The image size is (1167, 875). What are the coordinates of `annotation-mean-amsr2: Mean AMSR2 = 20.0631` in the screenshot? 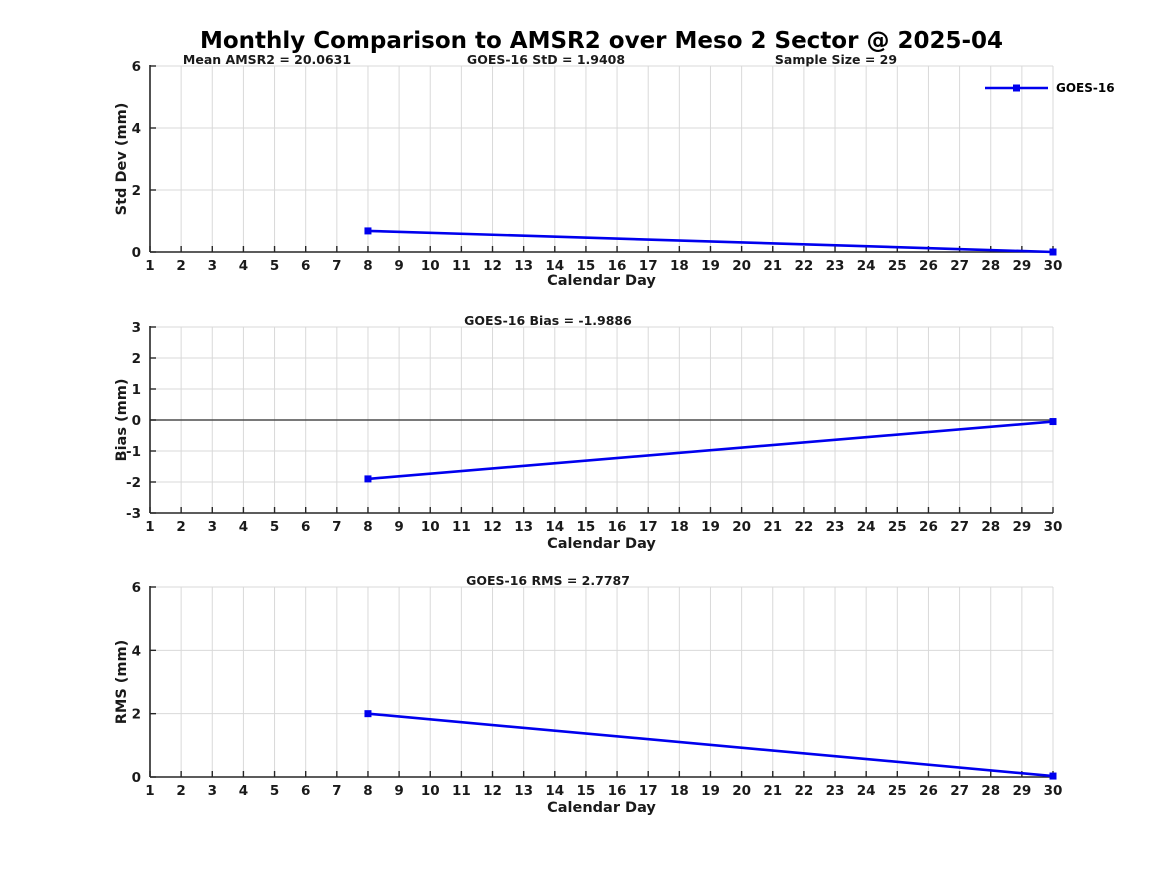 It's located at (267, 59).